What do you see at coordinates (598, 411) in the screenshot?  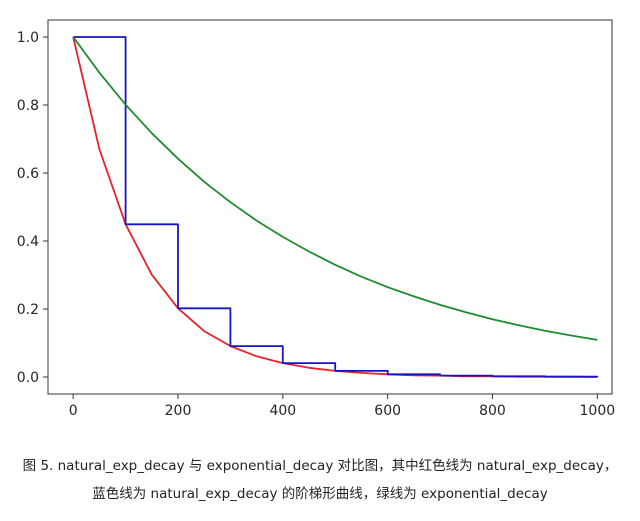 I see `x-tick-label: 1000` at bounding box center [598, 411].